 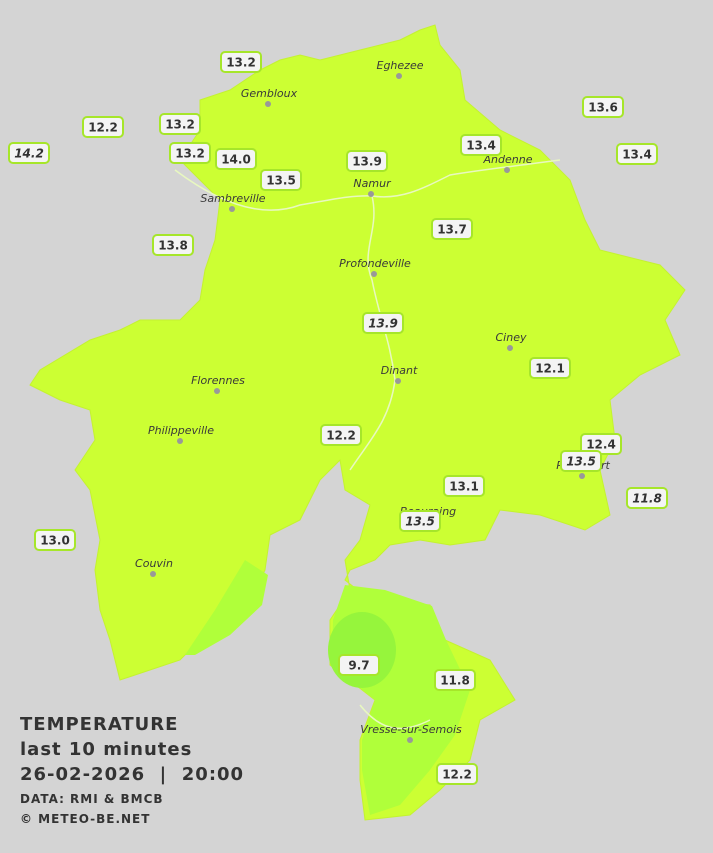 What do you see at coordinates (372, 183) in the screenshot?
I see `city-label: Namur` at bounding box center [372, 183].